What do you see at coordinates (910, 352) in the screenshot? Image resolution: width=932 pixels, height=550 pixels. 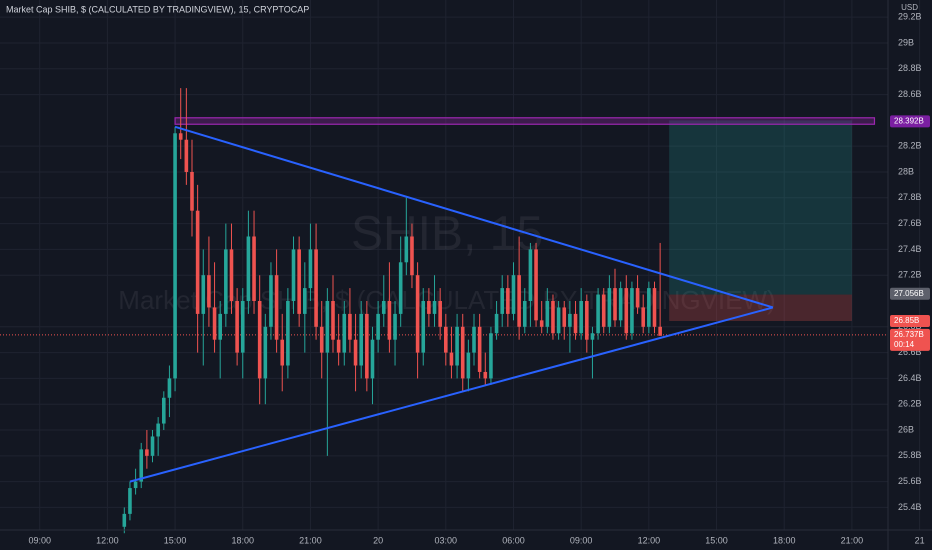 I see `y-tick-label: 26.6B` at bounding box center [910, 352].